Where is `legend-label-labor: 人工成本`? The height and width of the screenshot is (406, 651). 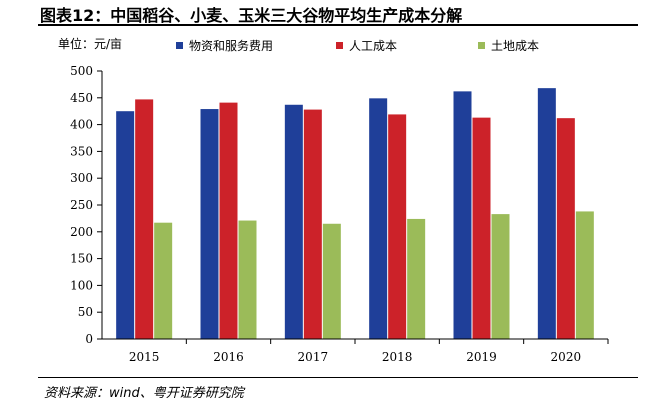 legend-label-labor: 人工成本 is located at coordinates (373, 46).